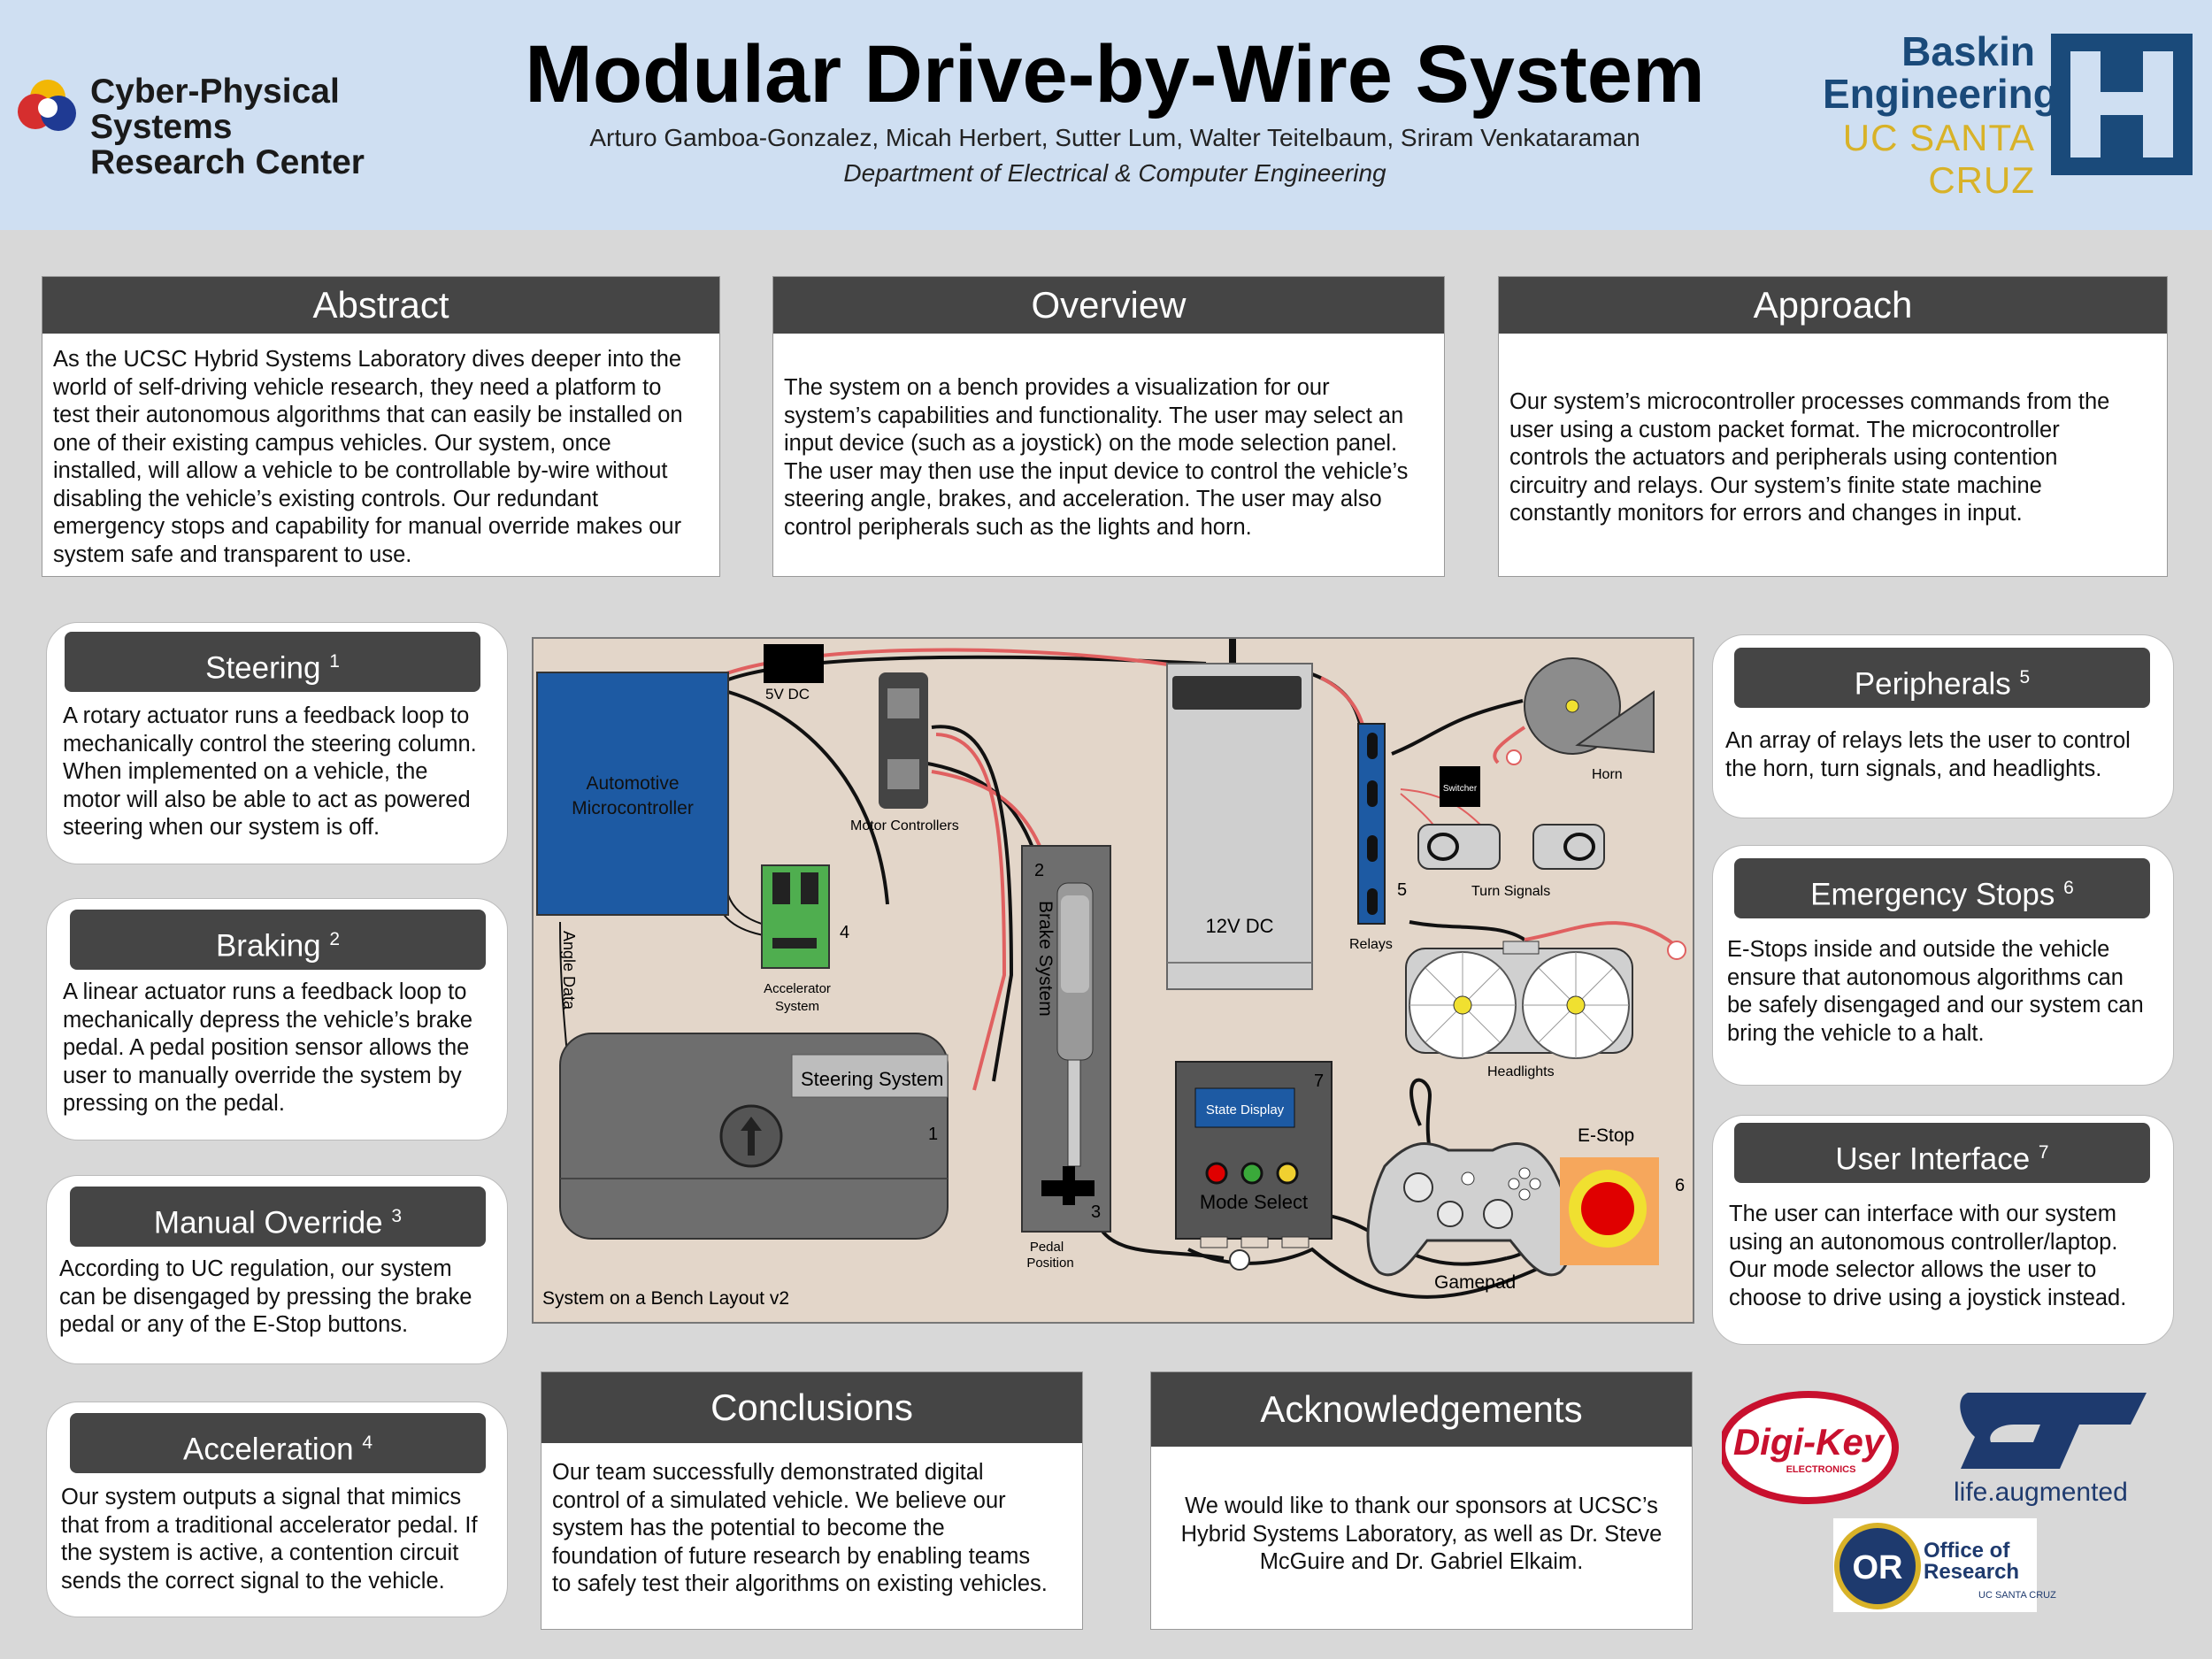 The width and height of the screenshot is (2212, 1659). Describe the element at coordinates (788, 694) in the screenshot. I see `label-5v: 5V DC` at that location.